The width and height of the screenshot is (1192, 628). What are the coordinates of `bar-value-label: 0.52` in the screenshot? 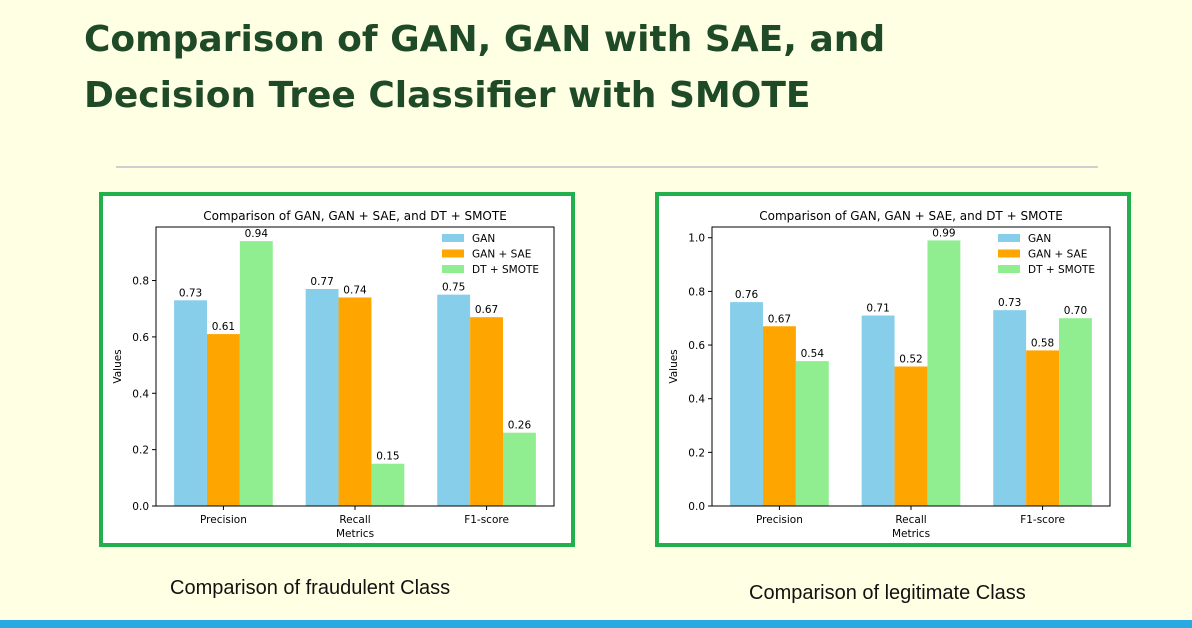 It's located at (910, 360).